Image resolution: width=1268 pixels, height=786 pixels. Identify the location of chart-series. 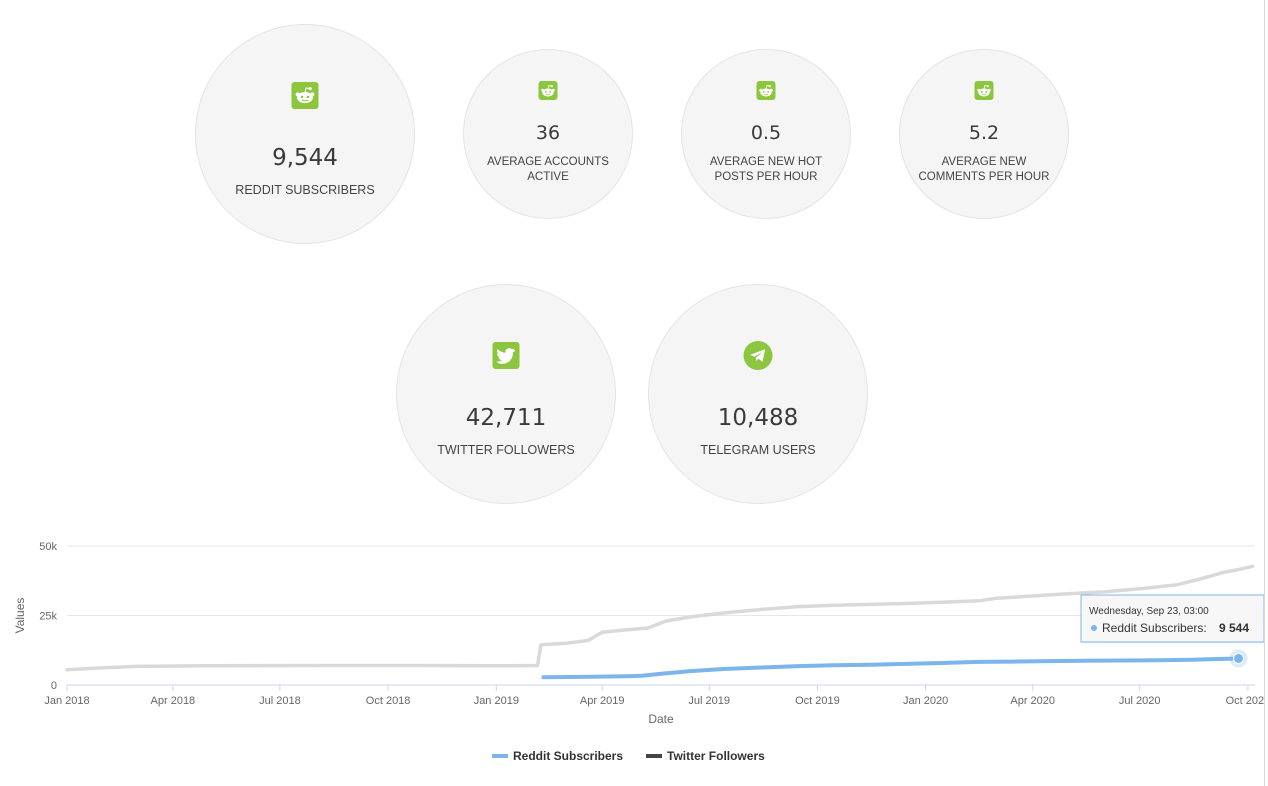
(660, 622).